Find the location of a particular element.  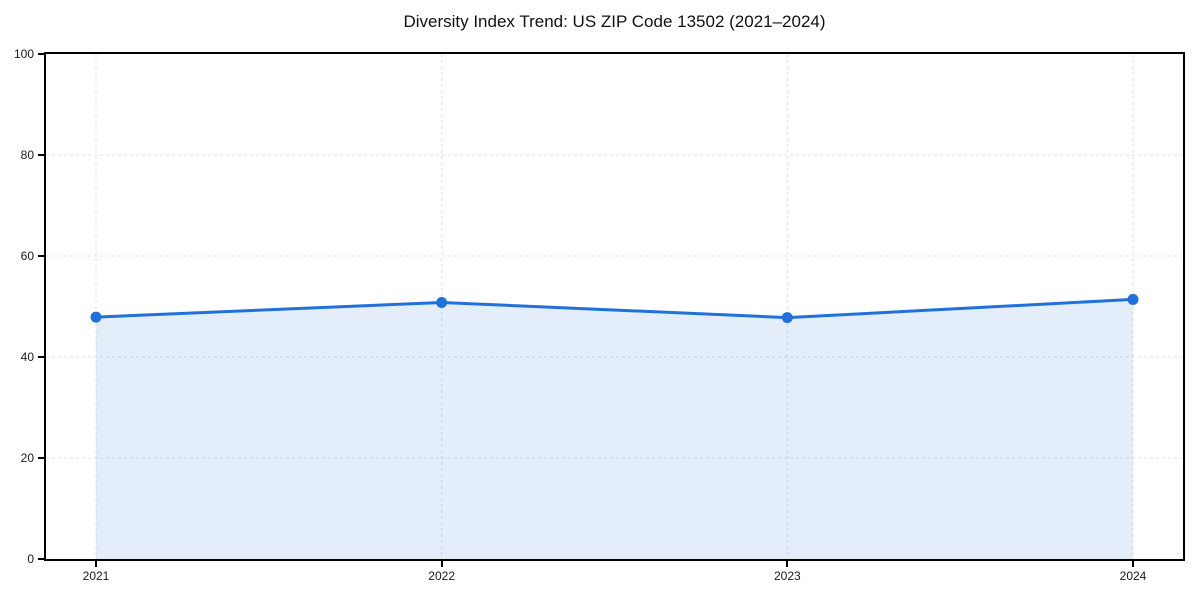

x-tick-label: 2023 is located at coordinates (787, 576).